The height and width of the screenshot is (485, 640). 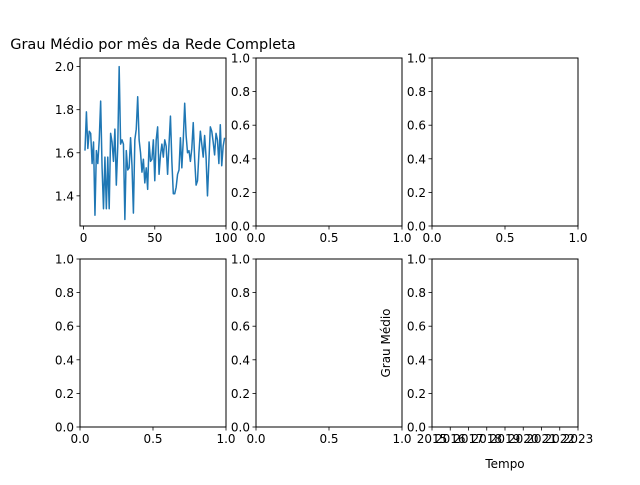 I want to click on x-tick-label: 2018, so click(x=486, y=439).